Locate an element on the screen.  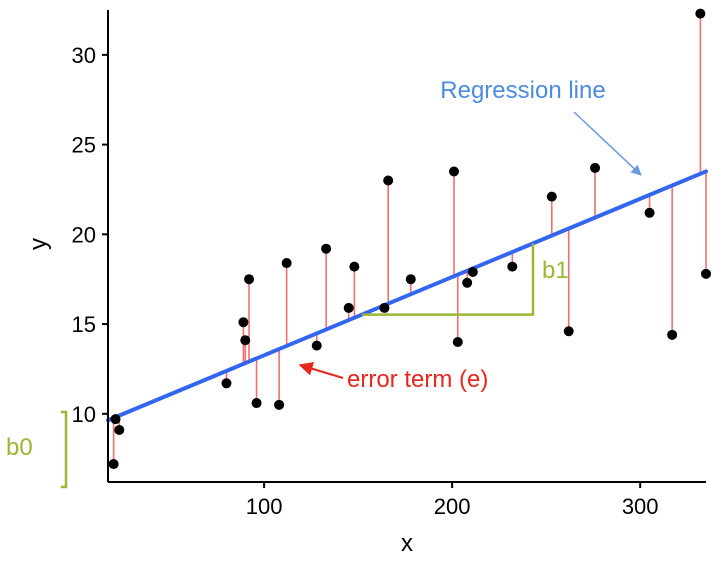
x-tick-label: 300 is located at coordinates (640, 506).